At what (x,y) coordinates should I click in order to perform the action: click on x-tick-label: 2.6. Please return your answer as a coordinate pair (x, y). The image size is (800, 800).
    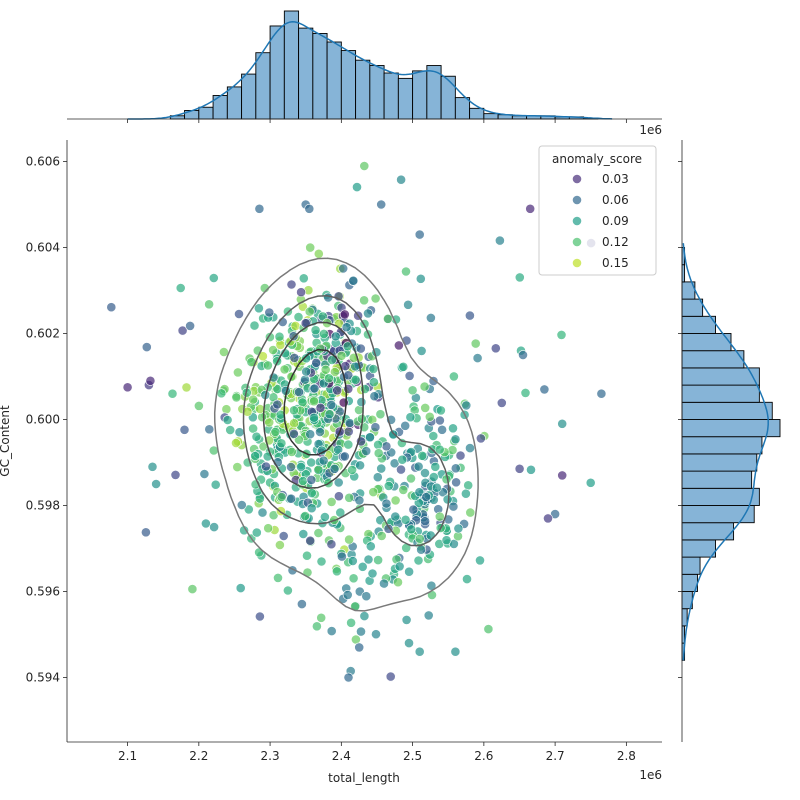
    Looking at the image, I should click on (483, 756).